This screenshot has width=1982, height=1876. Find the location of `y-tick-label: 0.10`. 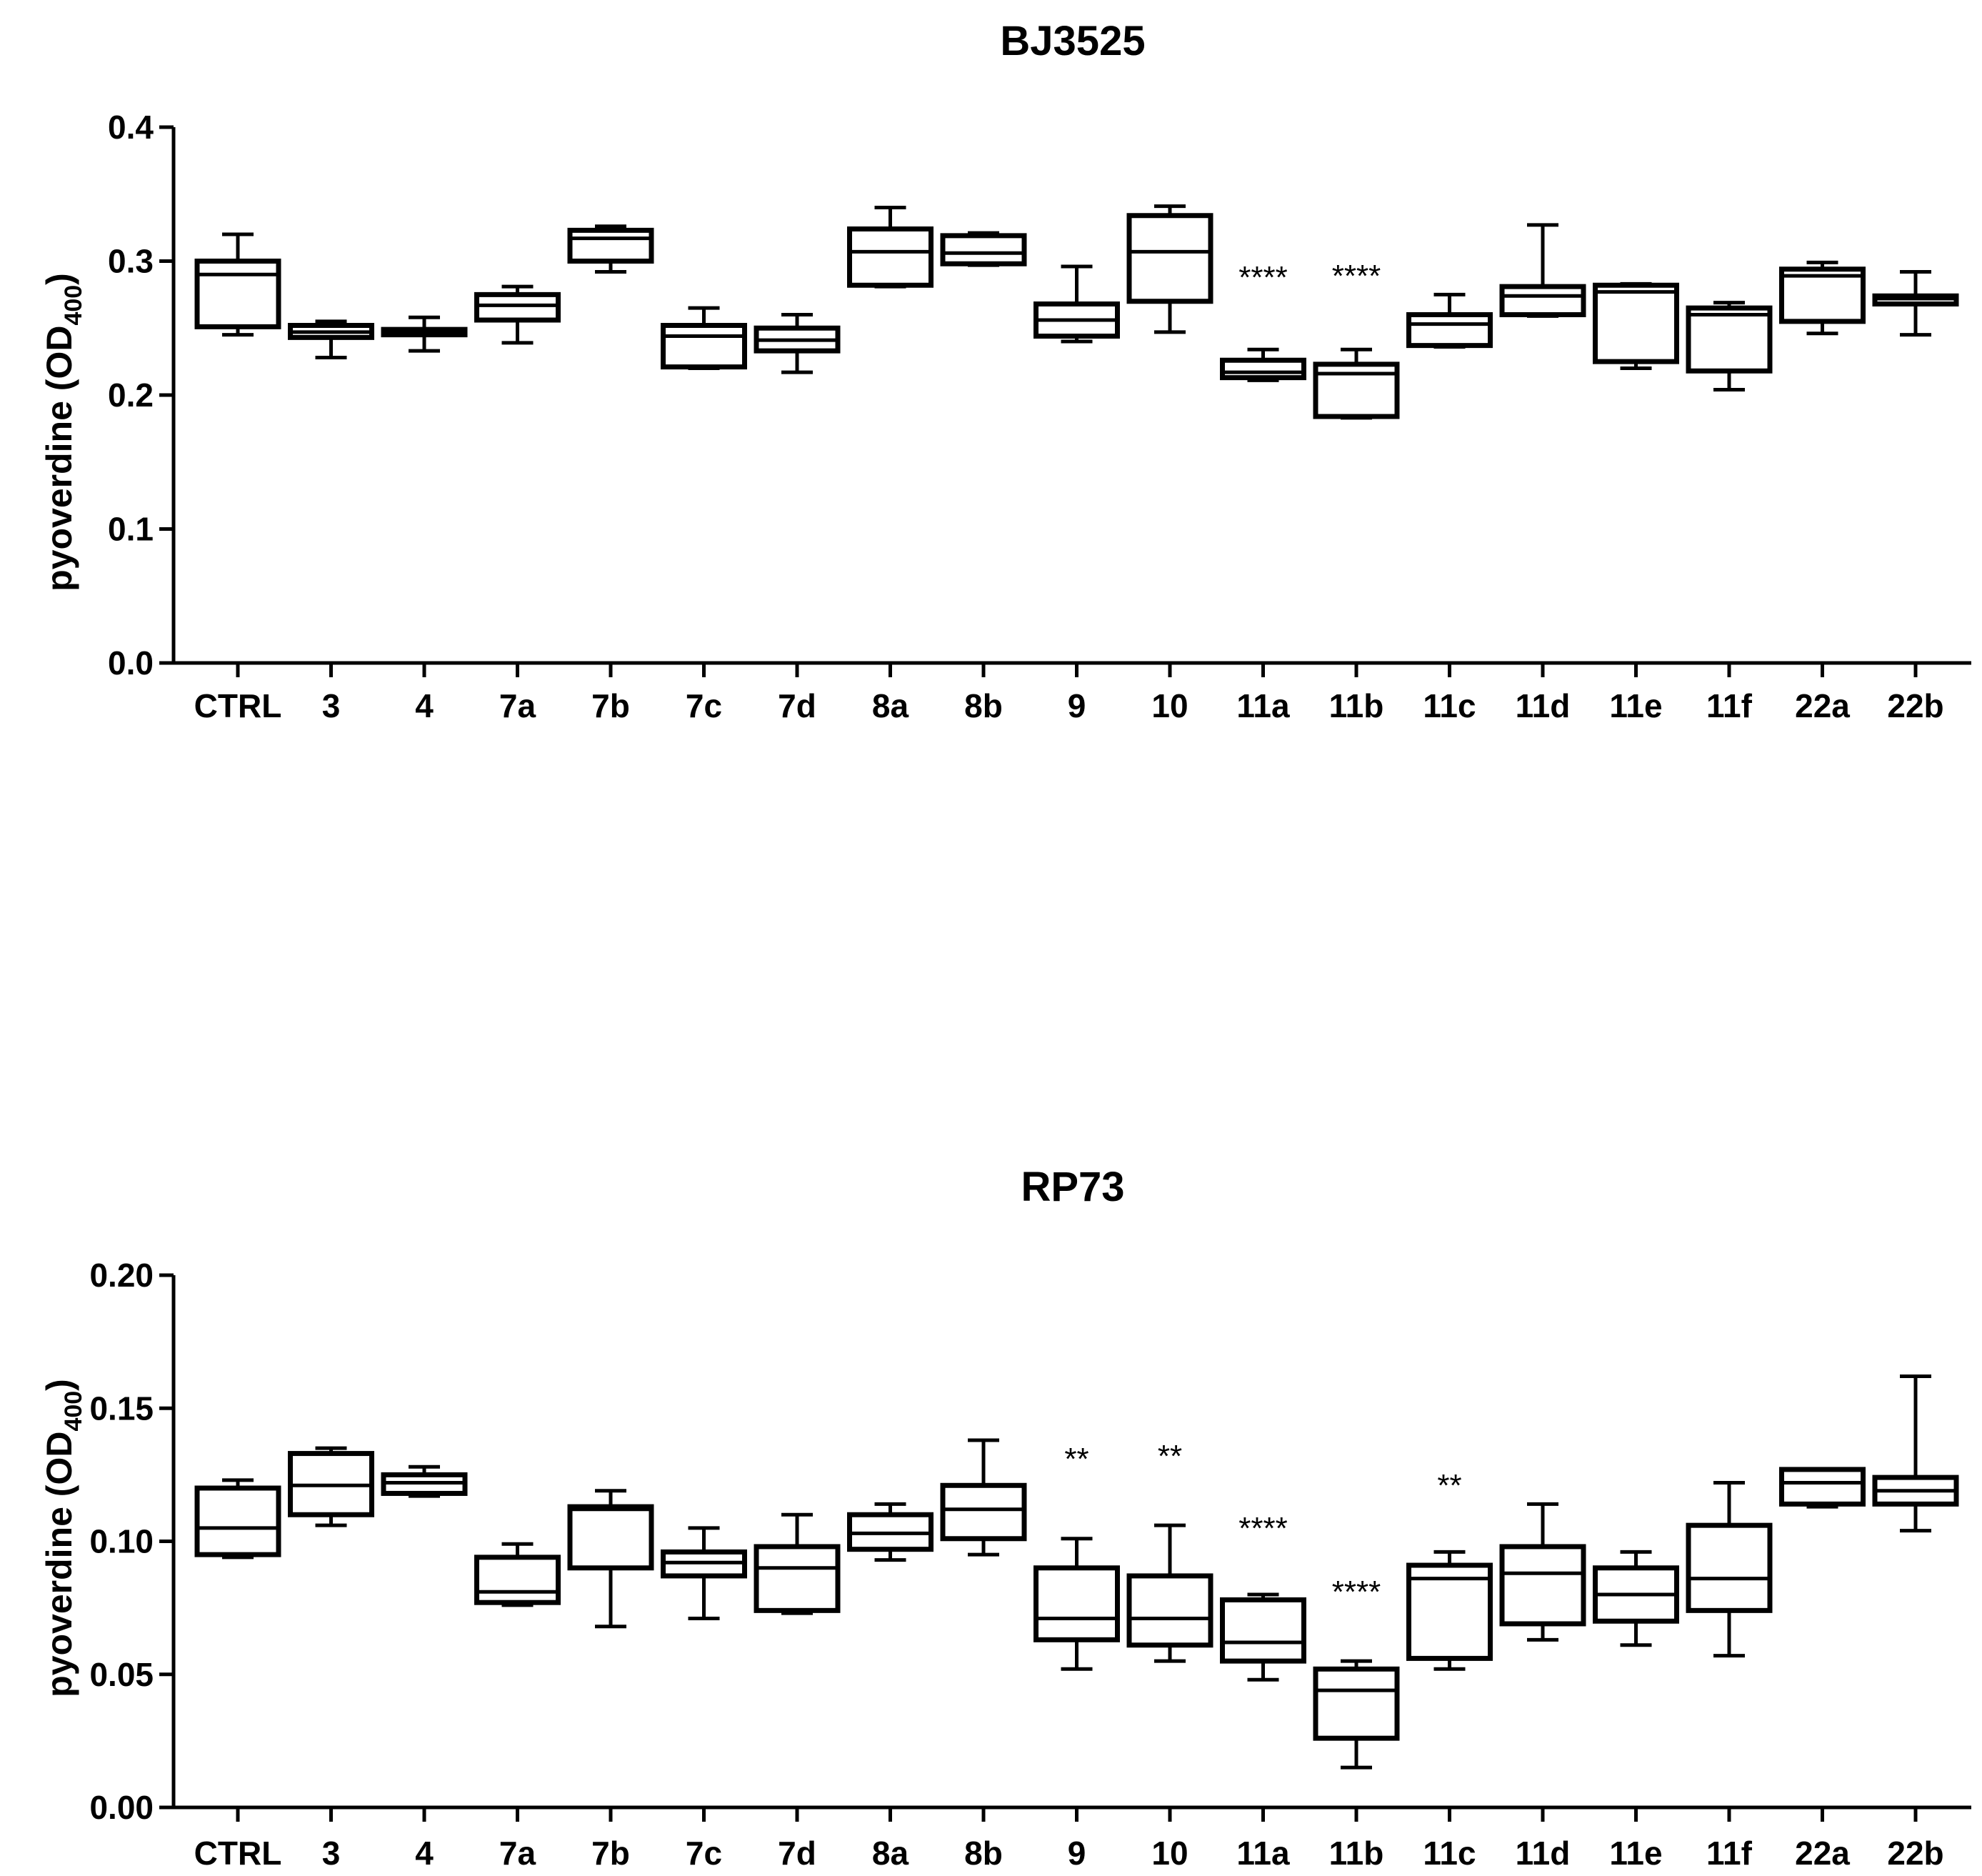

y-tick-label: 0.10 is located at coordinates (122, 1541).